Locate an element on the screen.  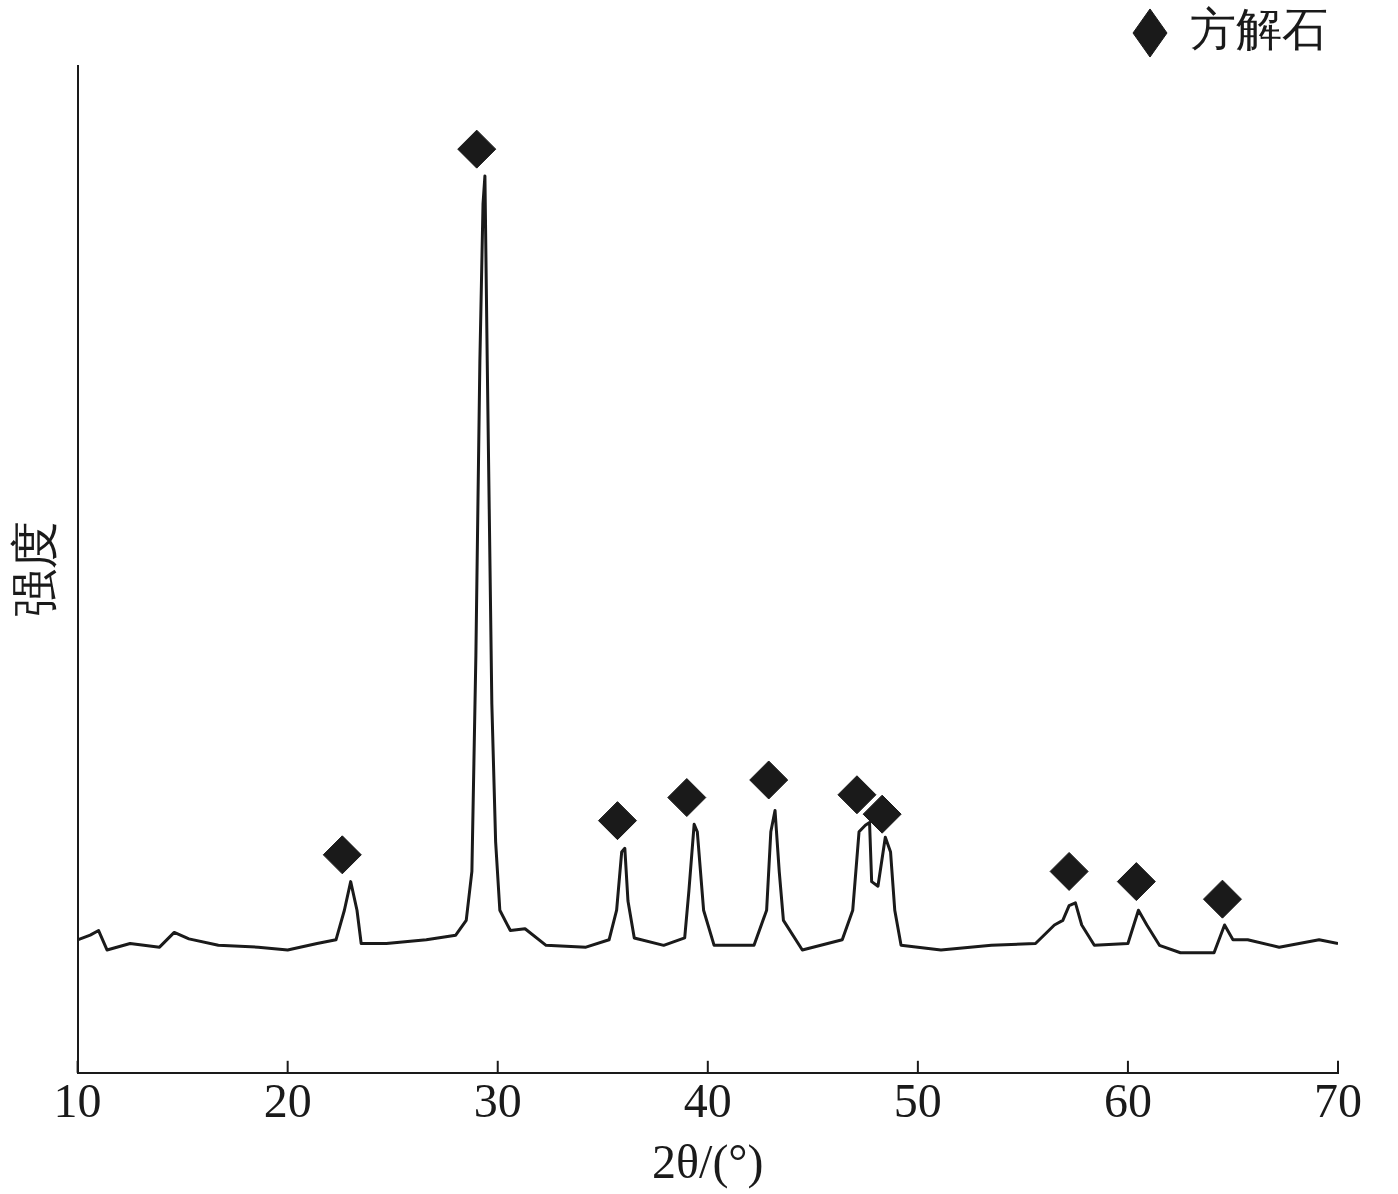
x-tick-label: 40 is located at coordinates (707, 1101).